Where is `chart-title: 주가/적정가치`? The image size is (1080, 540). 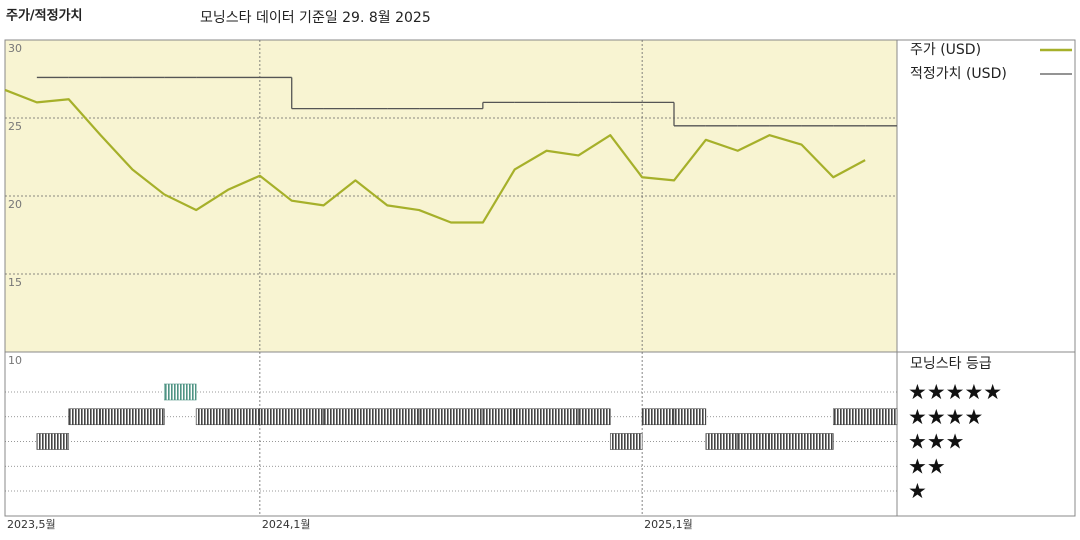 chart-title: 주가/적정가치 is located at coordinates (44, 16).